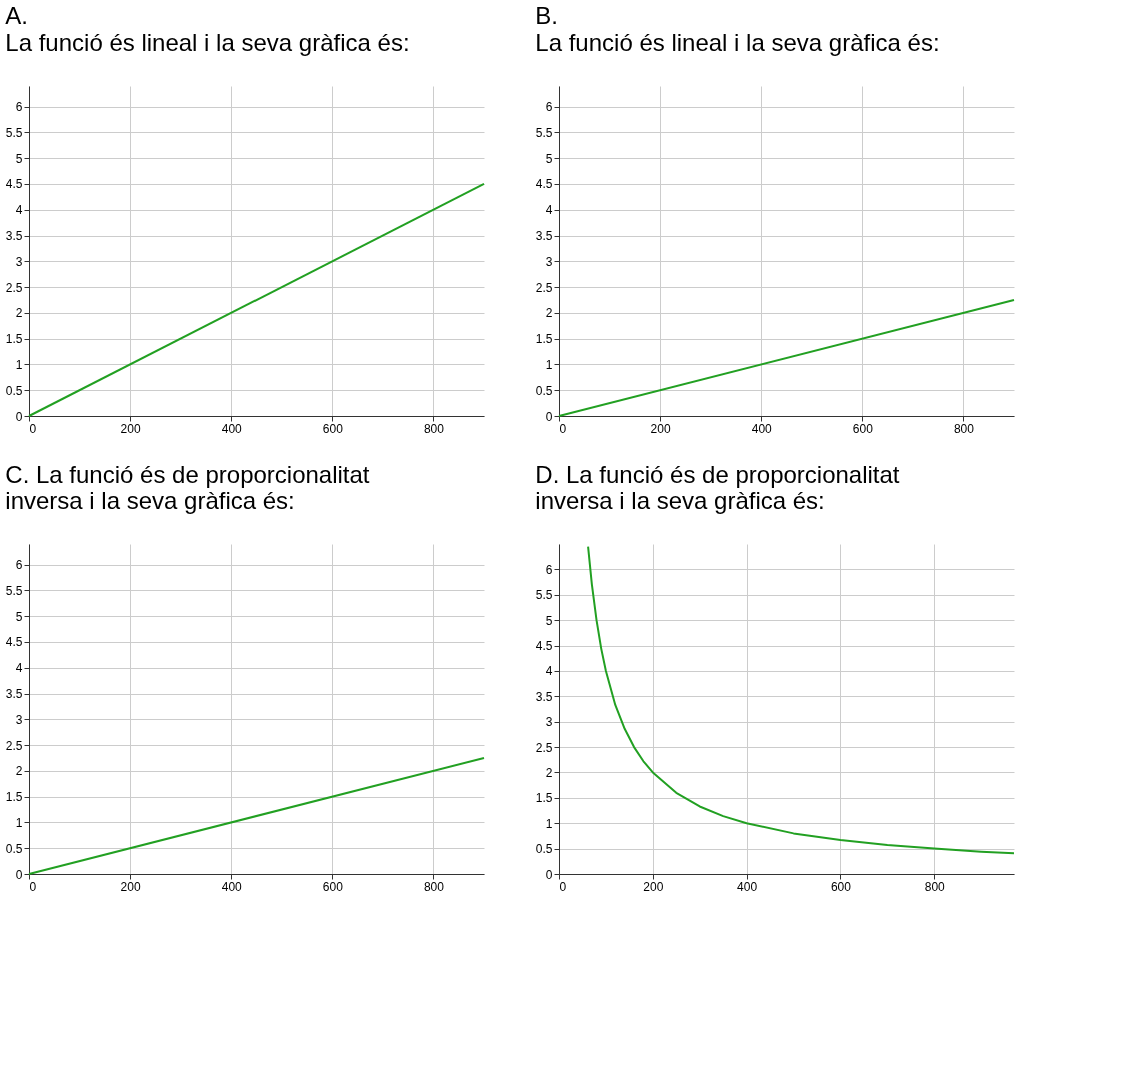 The width and height of the screenshot is (1128, 1074). I want to click on chart-title: C. La funció és de proporcionalitat inversa i la seva gràfica és:, so click(187, 487).